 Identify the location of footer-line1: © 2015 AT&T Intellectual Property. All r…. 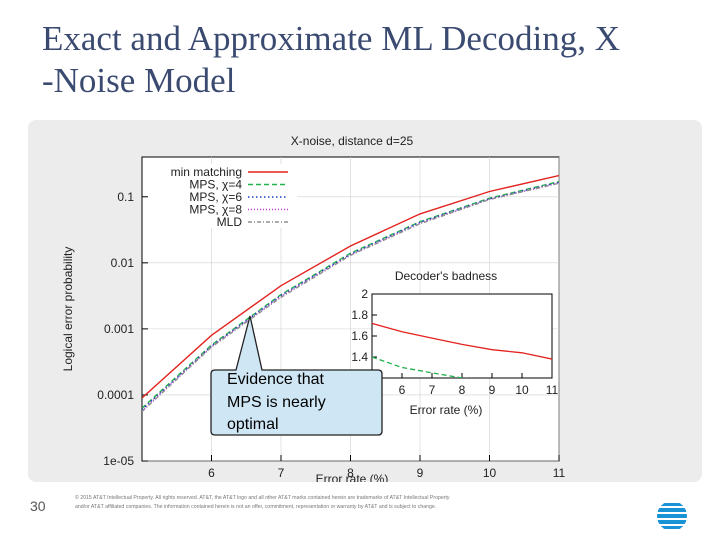
(262, 498).